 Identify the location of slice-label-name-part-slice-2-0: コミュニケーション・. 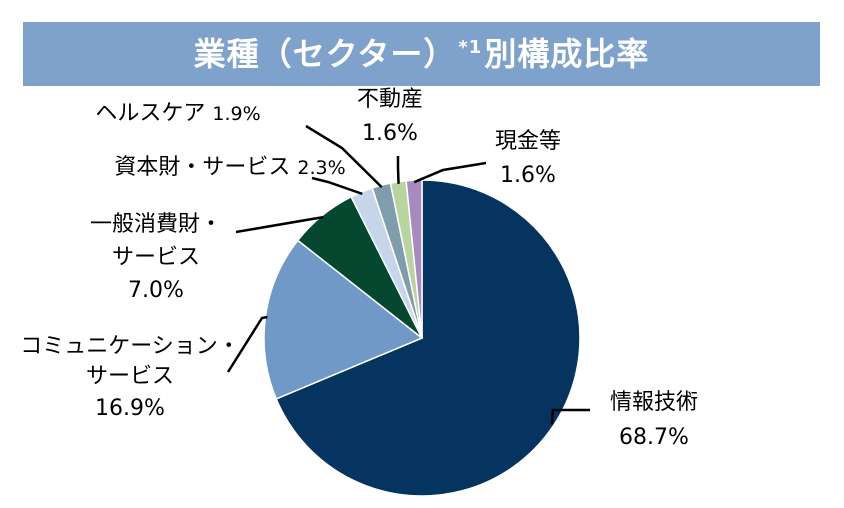
(130, 346).